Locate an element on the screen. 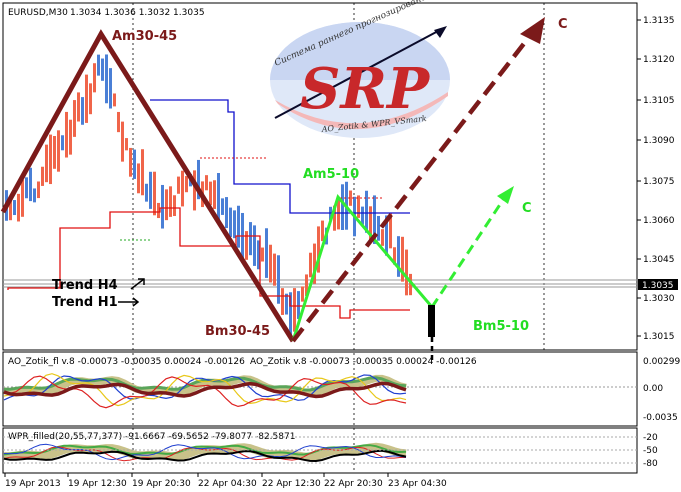 The image size is (681, 492). current-price-box is located at coordinates (658, 284).